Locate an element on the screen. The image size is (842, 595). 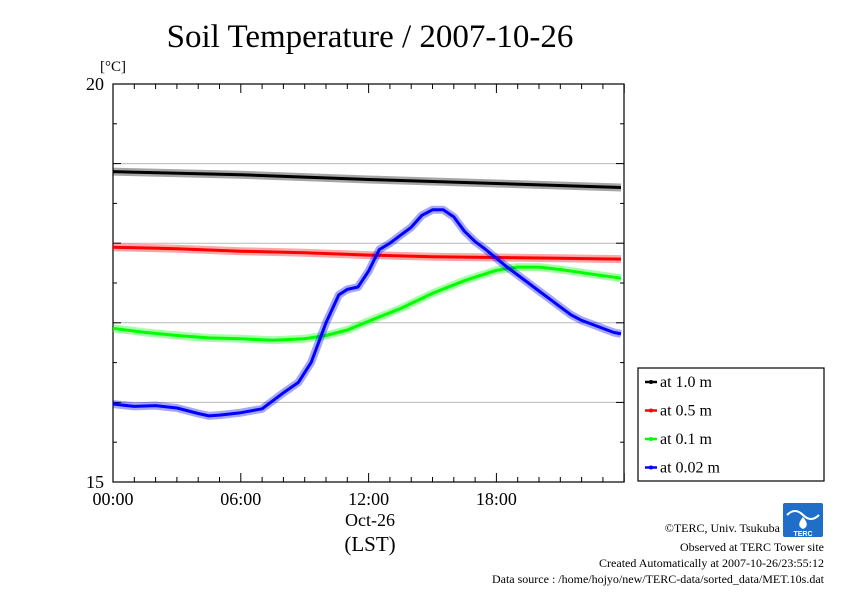
x-tick-label-0600: 06:00 is located at coordinates (240, 499).